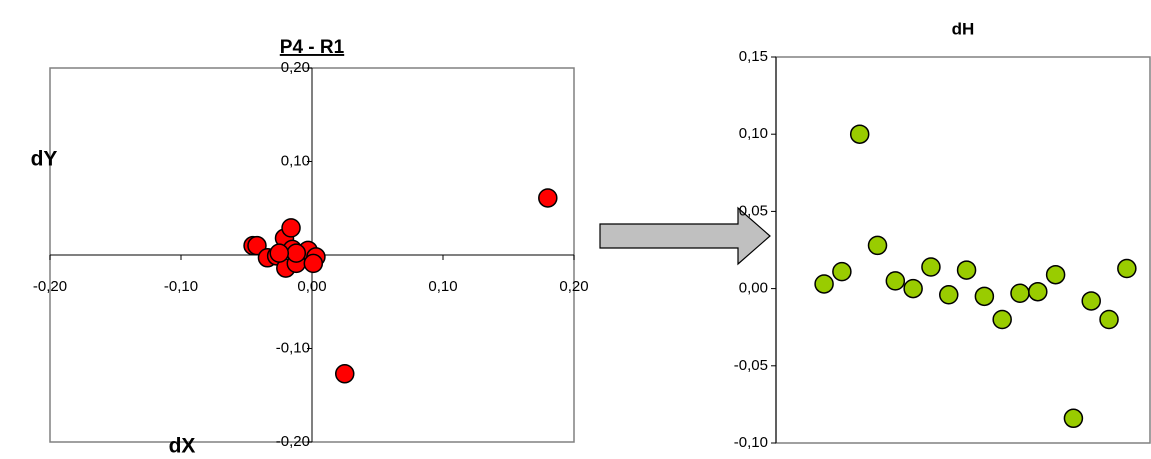 This screenshot has height=459, width=1151. Describe the element at coordinates (685, 236) in the screenshot. I see `arrow` at that location.